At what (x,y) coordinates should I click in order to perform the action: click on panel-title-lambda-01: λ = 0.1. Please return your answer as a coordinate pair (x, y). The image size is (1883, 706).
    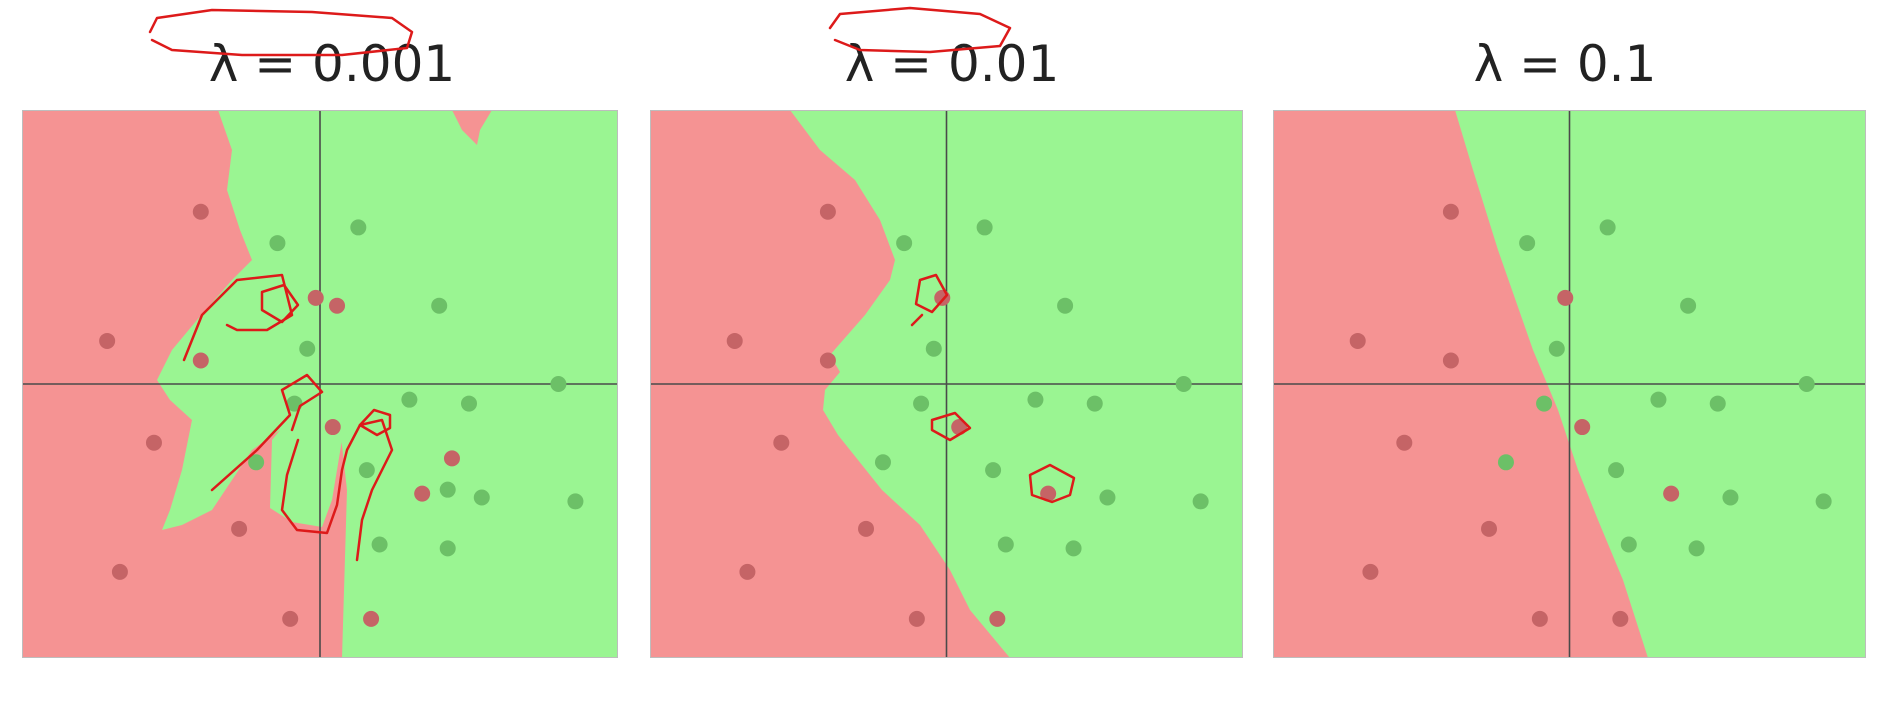
    Looking at the image, I should click on (1565, 64).